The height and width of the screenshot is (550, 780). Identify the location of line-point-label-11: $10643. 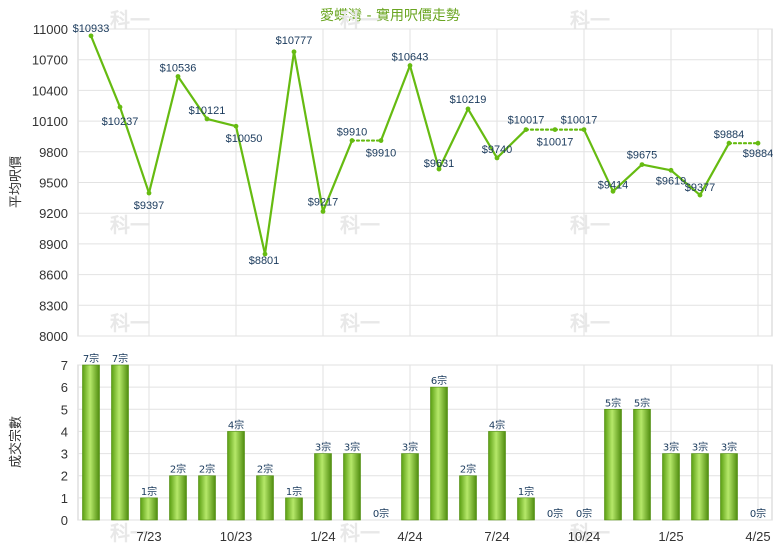
(410, 58).